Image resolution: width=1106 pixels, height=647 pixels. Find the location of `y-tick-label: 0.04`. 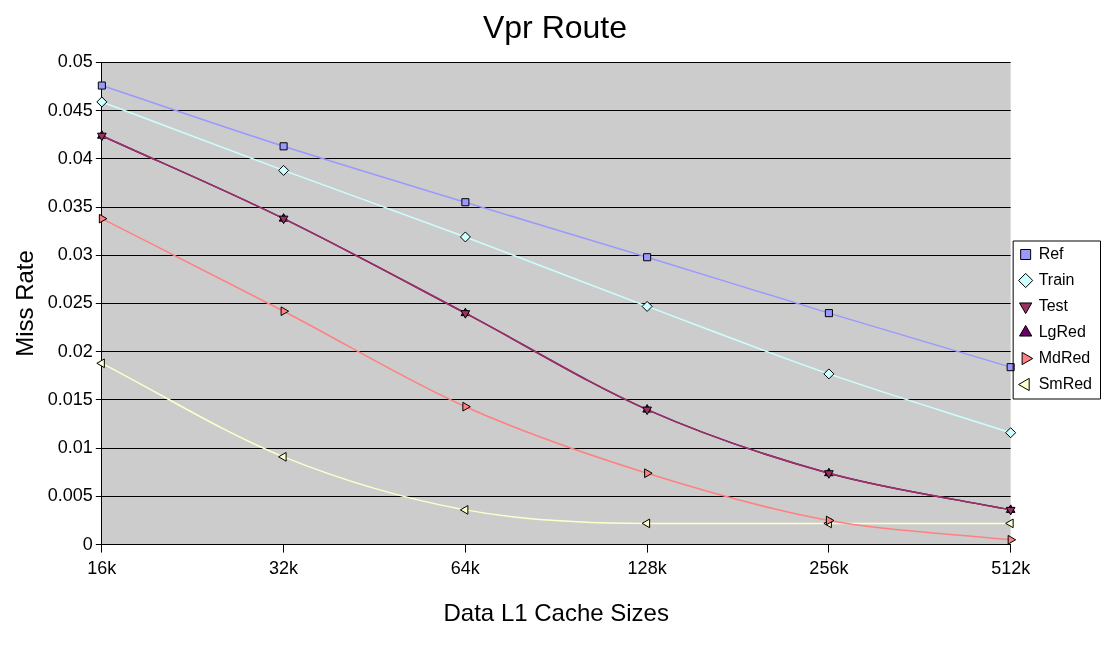

y-tick-label: 0.04 is located at coordinates (75, 157).